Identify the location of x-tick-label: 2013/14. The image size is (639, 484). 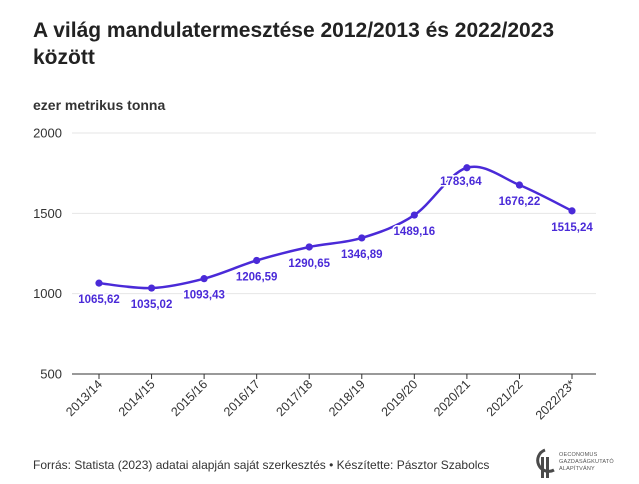
(84, 398).